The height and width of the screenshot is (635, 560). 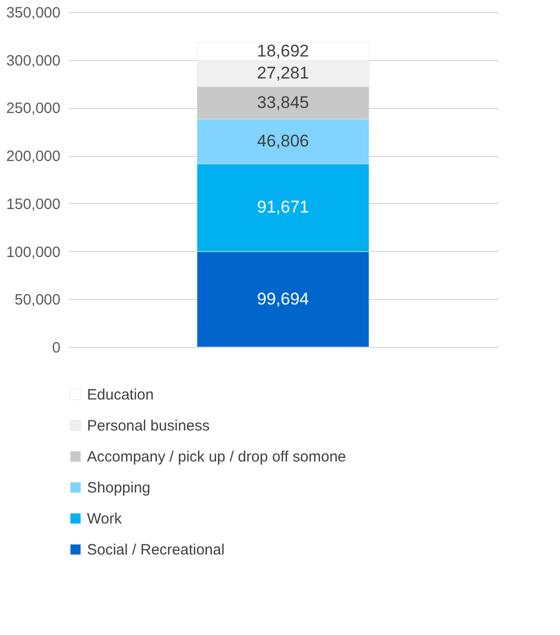 I want to click on legend-label: Shopping, so click(x=118, y=488).